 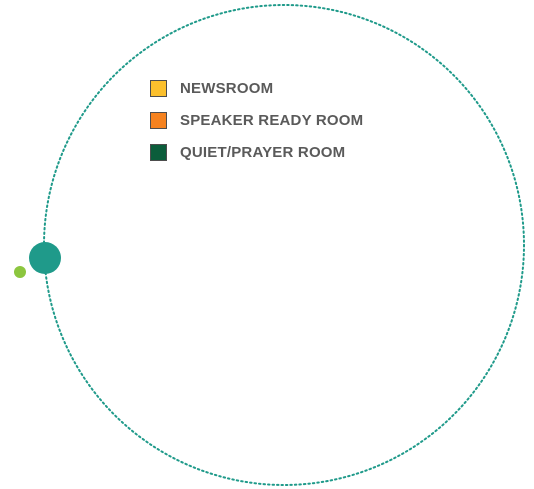 What do you see at coordinates (272, 120) in the screenshot?
I see `legend-label: SPEAKER READY ROOM` at bounding box center [272, 120].